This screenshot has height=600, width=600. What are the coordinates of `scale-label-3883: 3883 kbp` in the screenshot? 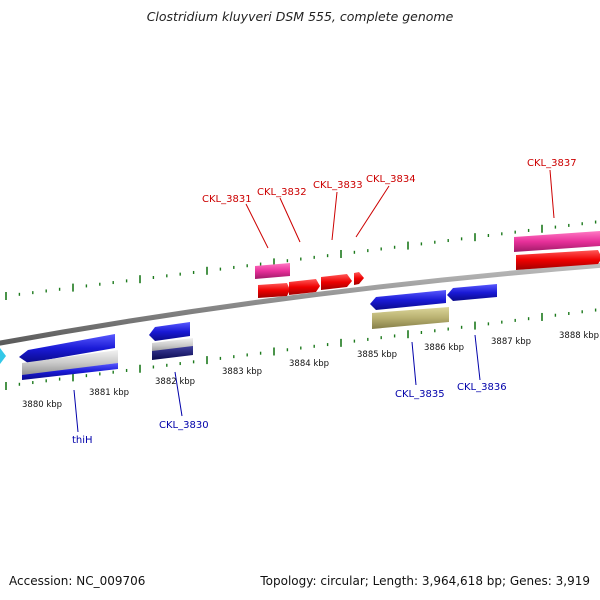 It's located at (242, 372).